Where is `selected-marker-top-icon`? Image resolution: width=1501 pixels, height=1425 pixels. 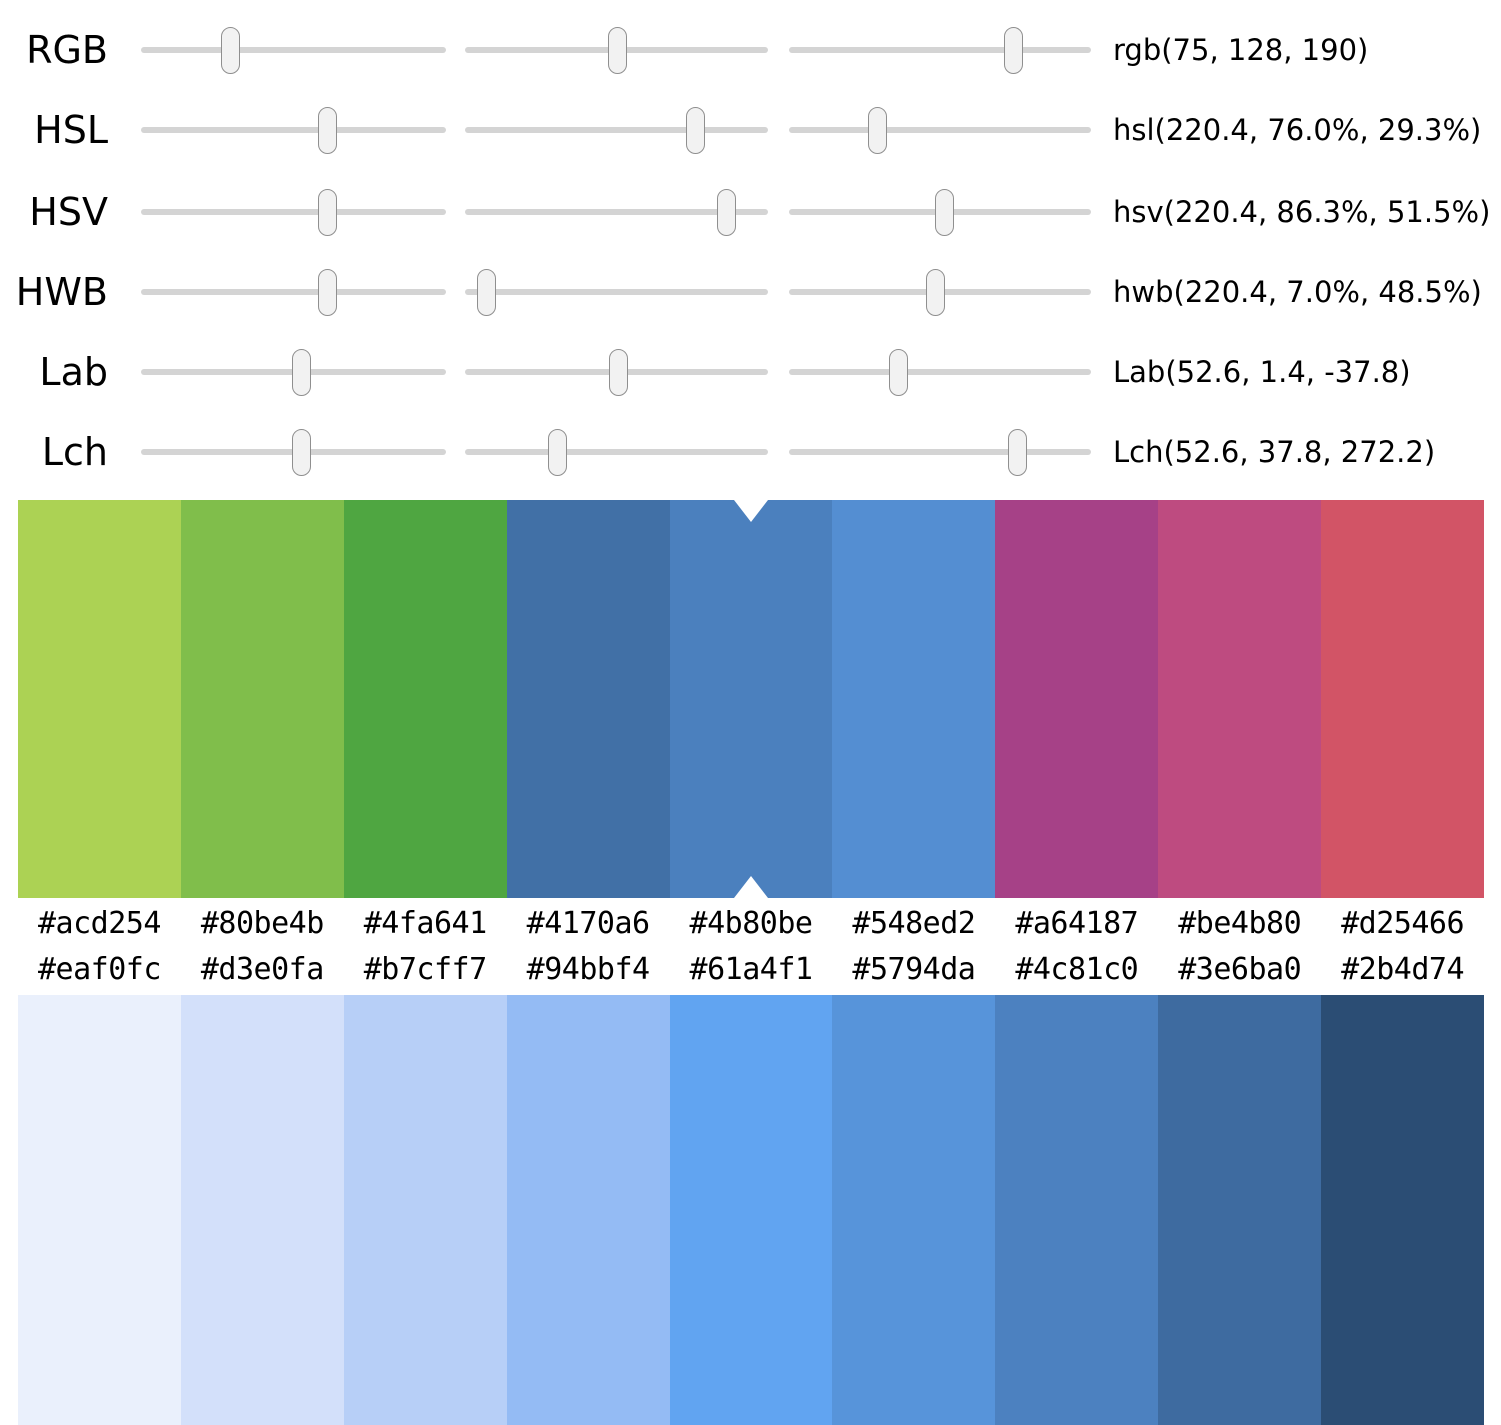 selected-marker-top-icon is located at coordinates (751, 511).